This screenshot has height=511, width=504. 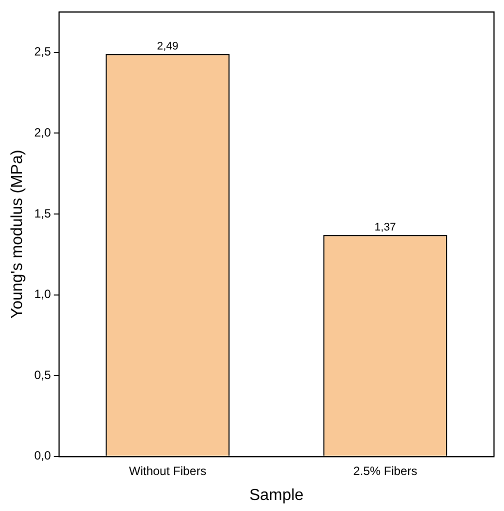 What do you see at coordinates (385, 228) in the screenshot?
I see `data-label: 1,37` at bounding box center [385, 228].